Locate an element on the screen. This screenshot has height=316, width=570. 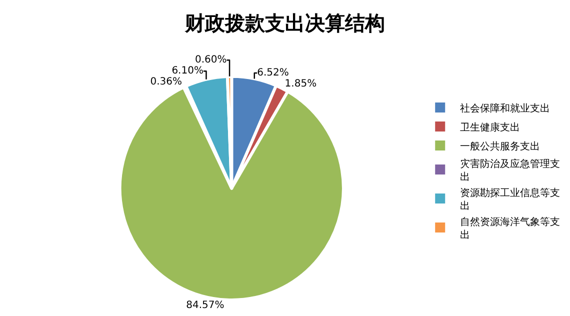
legend-label: 灾害防治及应急管理支出 is located at coordinates (510, 170).